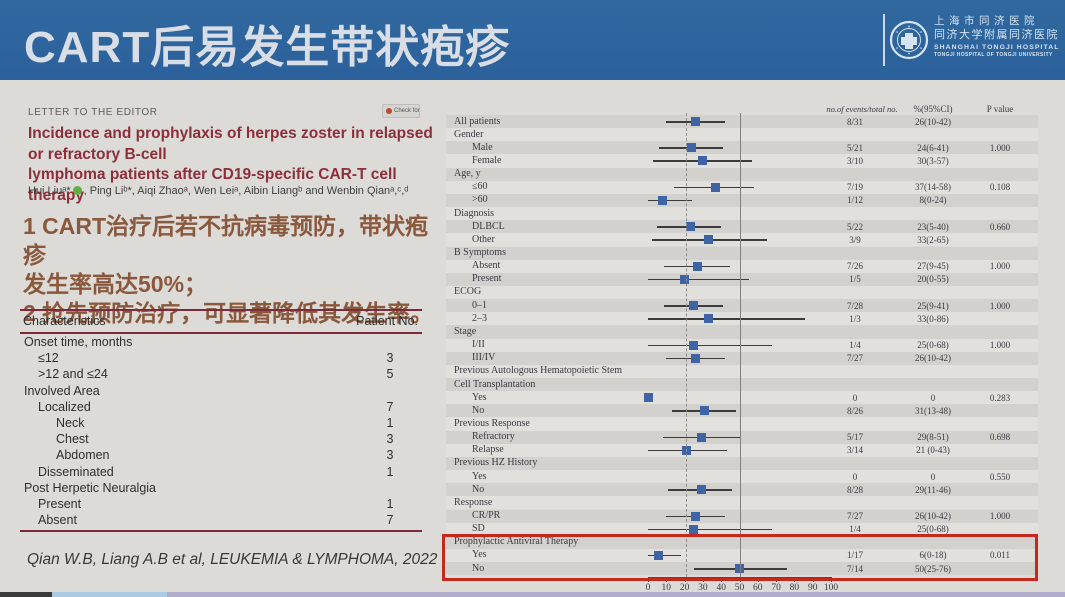  What do you see at coordinates (480, 187) in the screenshot?
I see `forest-row-label: ≤60` at bounding box center [480, 187].